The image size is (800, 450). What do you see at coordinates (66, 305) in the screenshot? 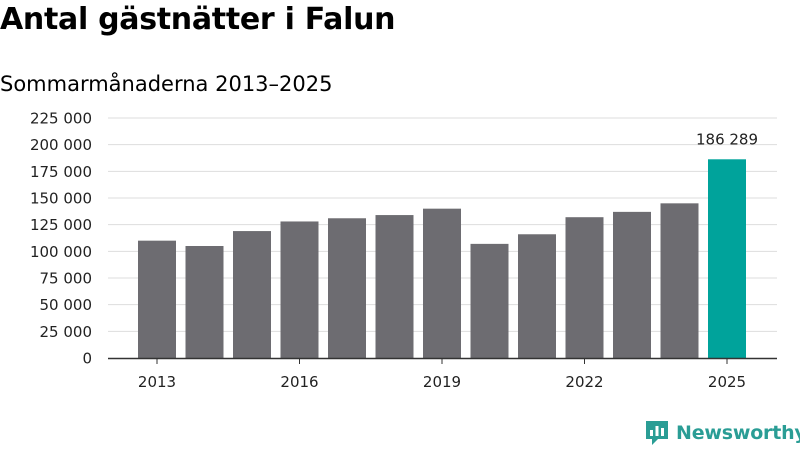
I see `y-tick-label: 50 000` at bounding box center [66, 305].